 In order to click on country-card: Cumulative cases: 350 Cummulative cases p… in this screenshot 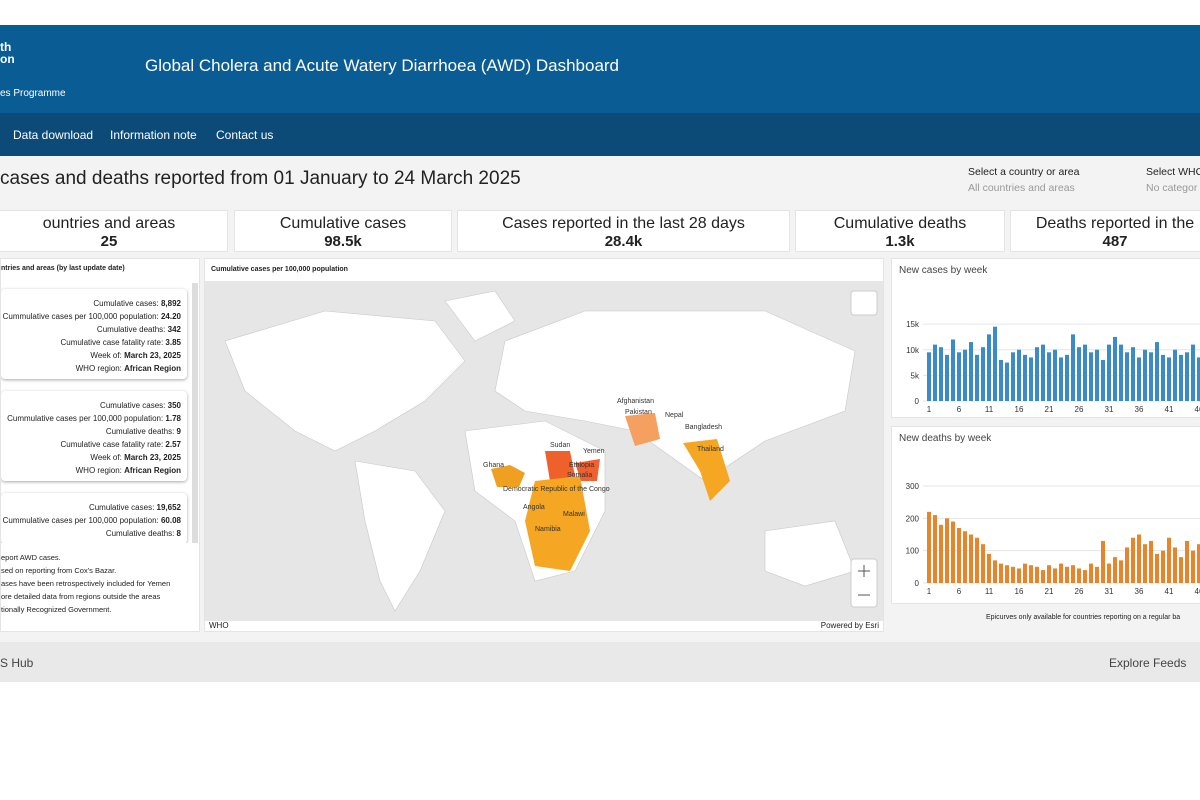, I will do `click(94, 436)`.